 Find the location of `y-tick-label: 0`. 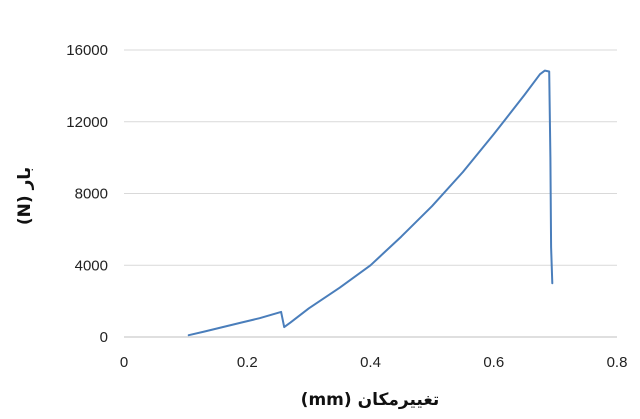

y-tick-label: 0 is located at coordinates (104, 337).